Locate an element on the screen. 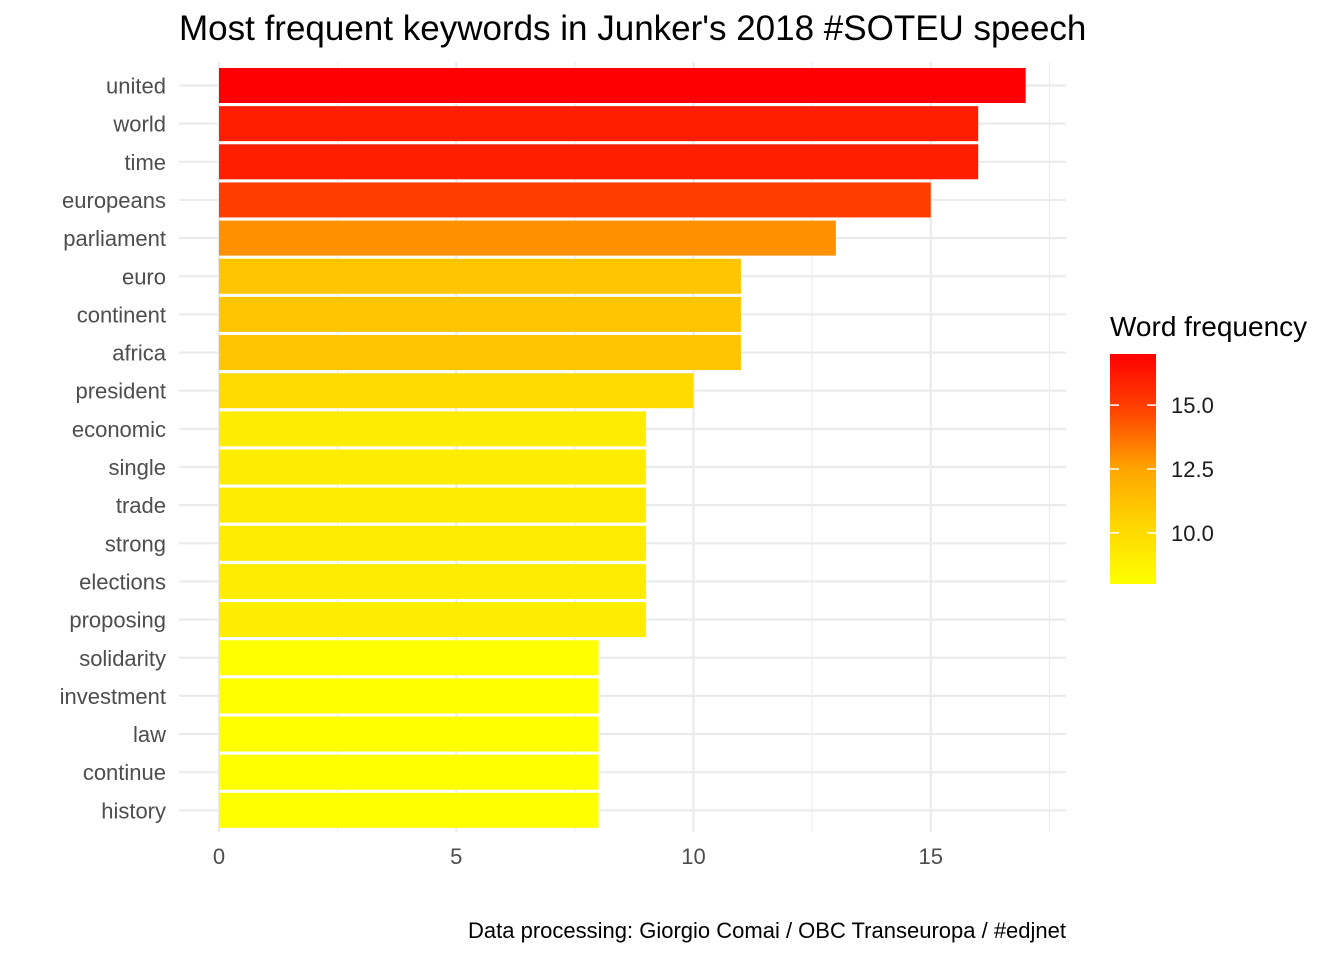 The image size is (1344, 960). legend-tick-label: 10.0 is located at coordinates (1192, 533).